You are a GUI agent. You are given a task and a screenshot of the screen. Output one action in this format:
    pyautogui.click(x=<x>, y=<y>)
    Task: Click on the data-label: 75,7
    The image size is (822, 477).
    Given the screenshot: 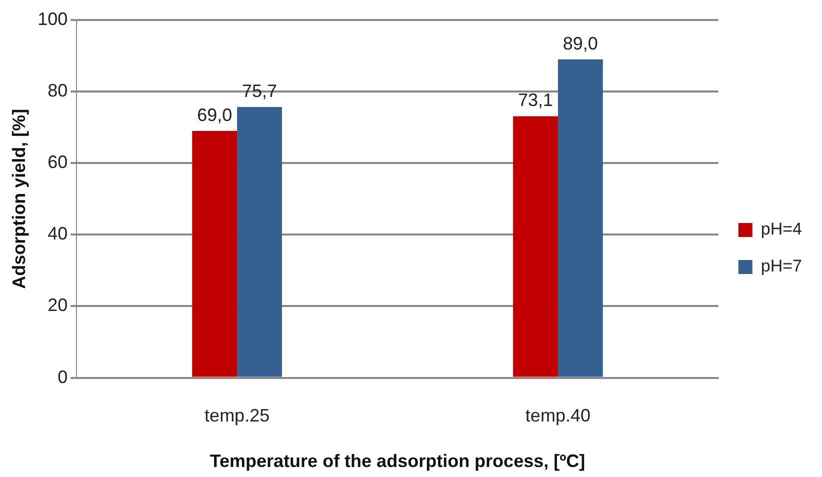 What is the action you would take?
    pyautogui.click(x=260, y=90)
    